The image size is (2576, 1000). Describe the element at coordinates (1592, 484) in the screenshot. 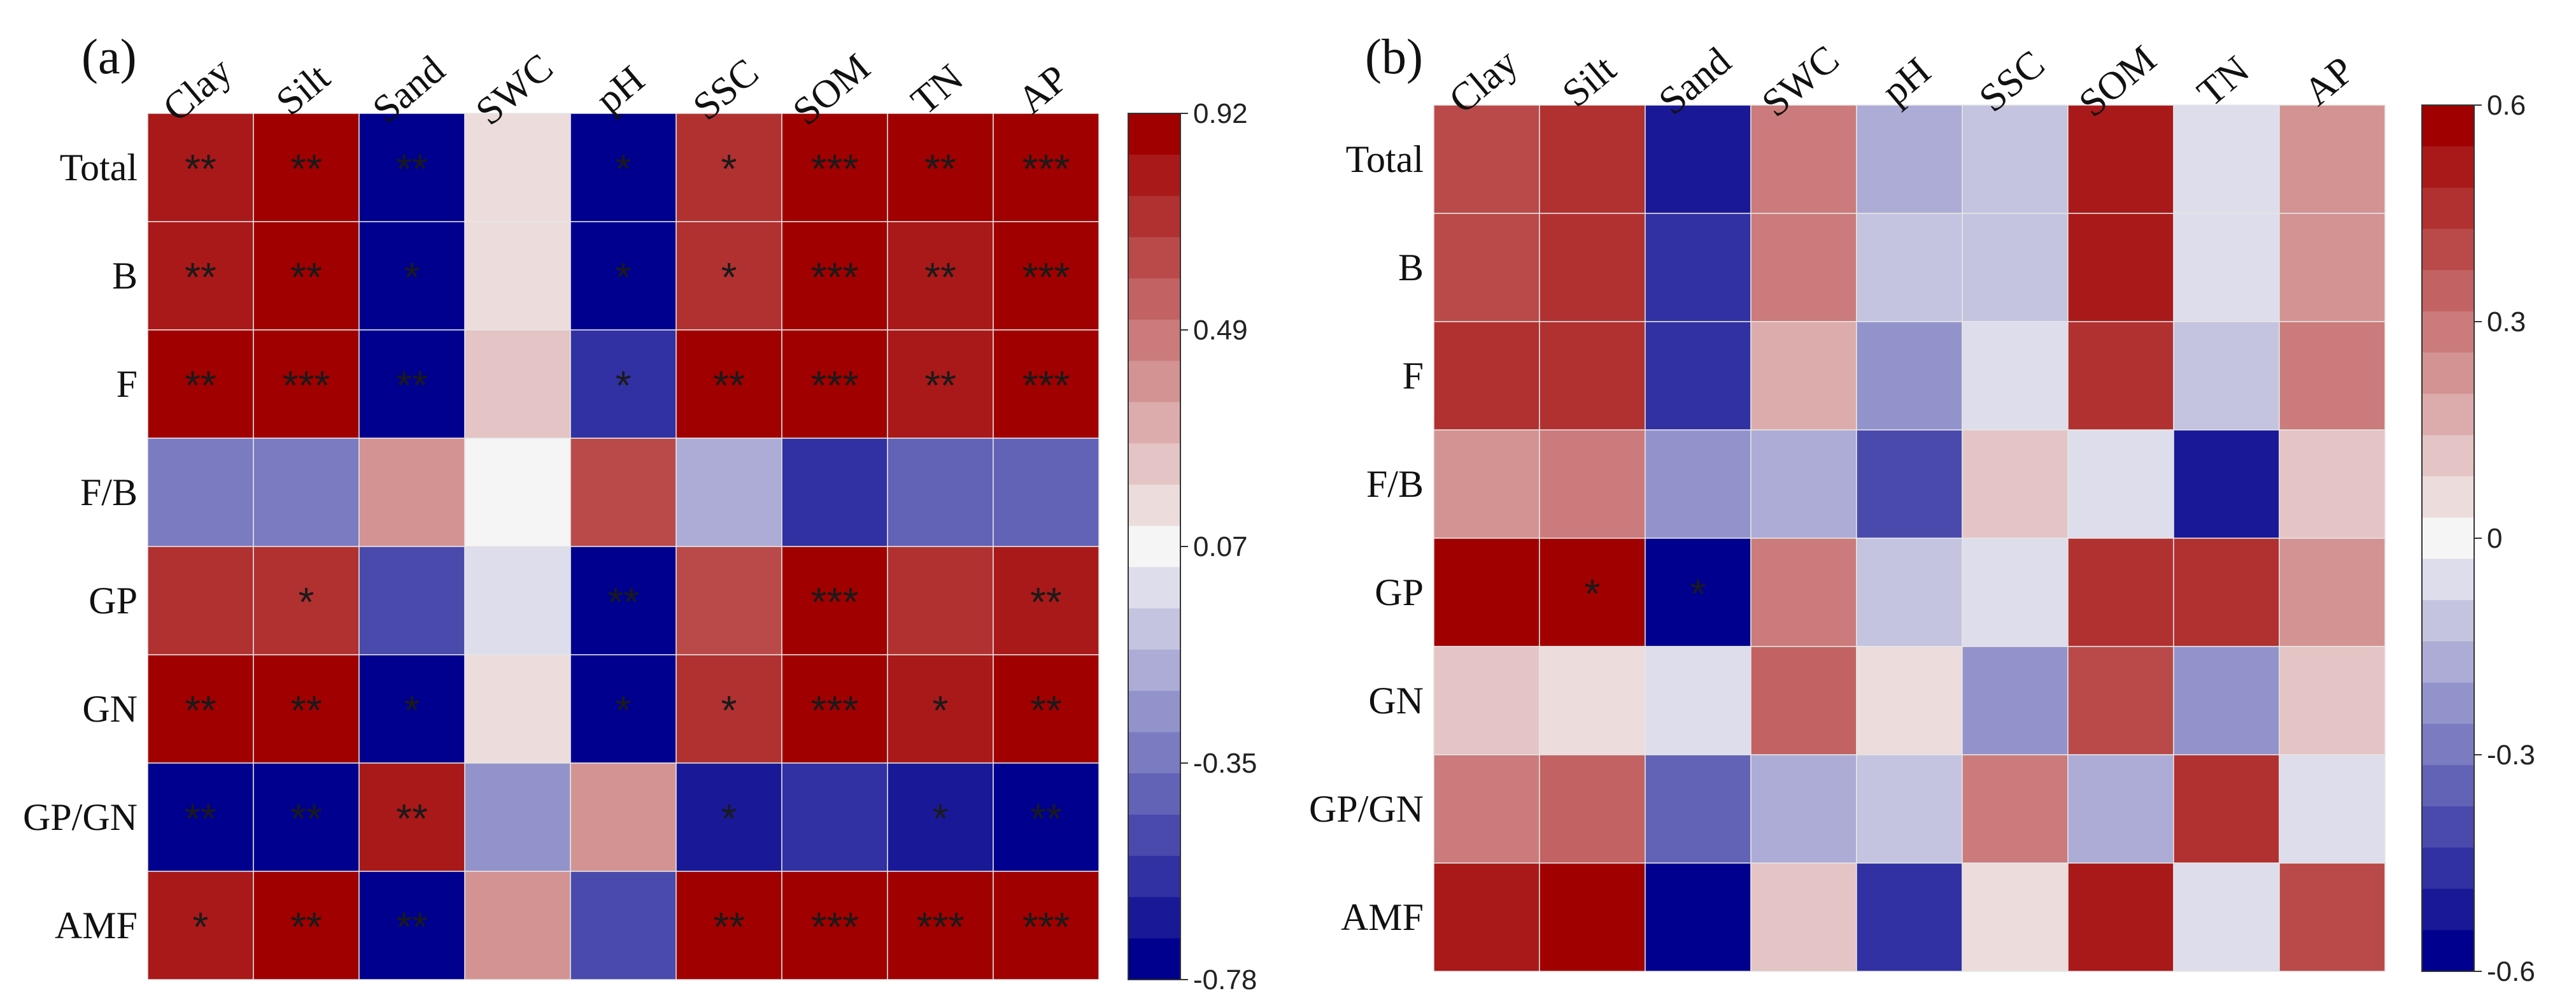

I see `heatmap-cell-fb-silt` at that location.